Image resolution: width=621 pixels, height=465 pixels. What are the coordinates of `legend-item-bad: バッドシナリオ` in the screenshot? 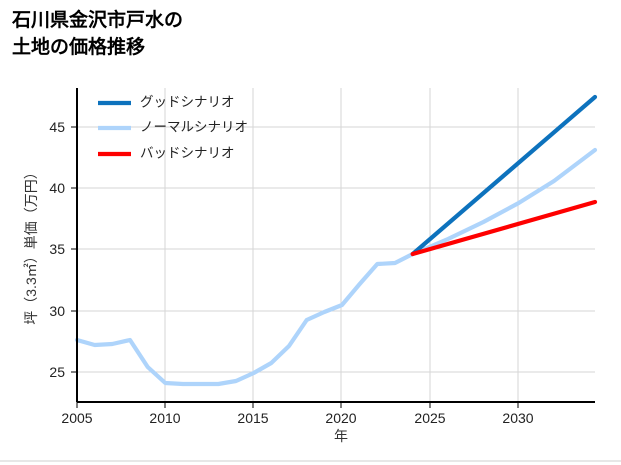 It's located at (166, 153).